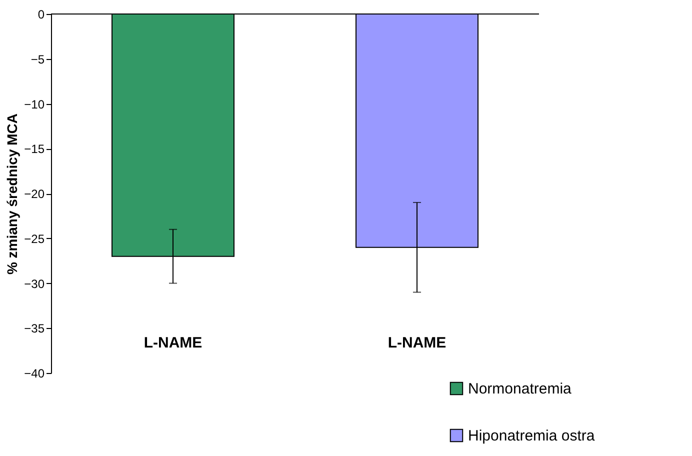 This screenshot has height=456, width=692. Describe the element at coordinates (37, 59) in the screenshot. I see `y-tick-label: −5` at that location.